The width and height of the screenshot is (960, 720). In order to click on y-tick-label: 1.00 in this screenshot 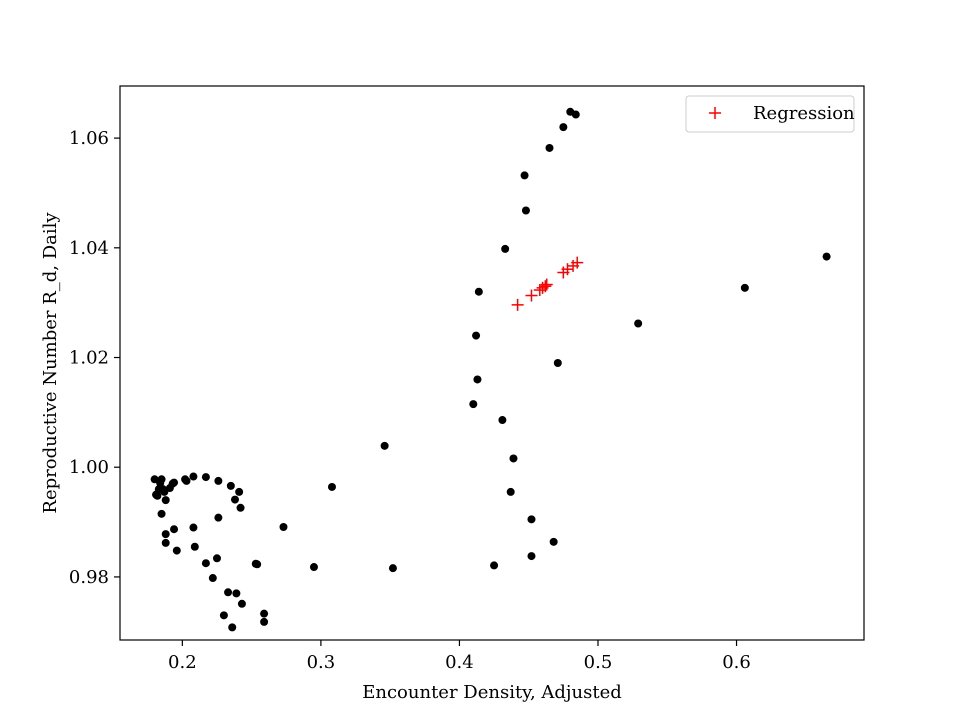, I will do `click(89, 467)`.